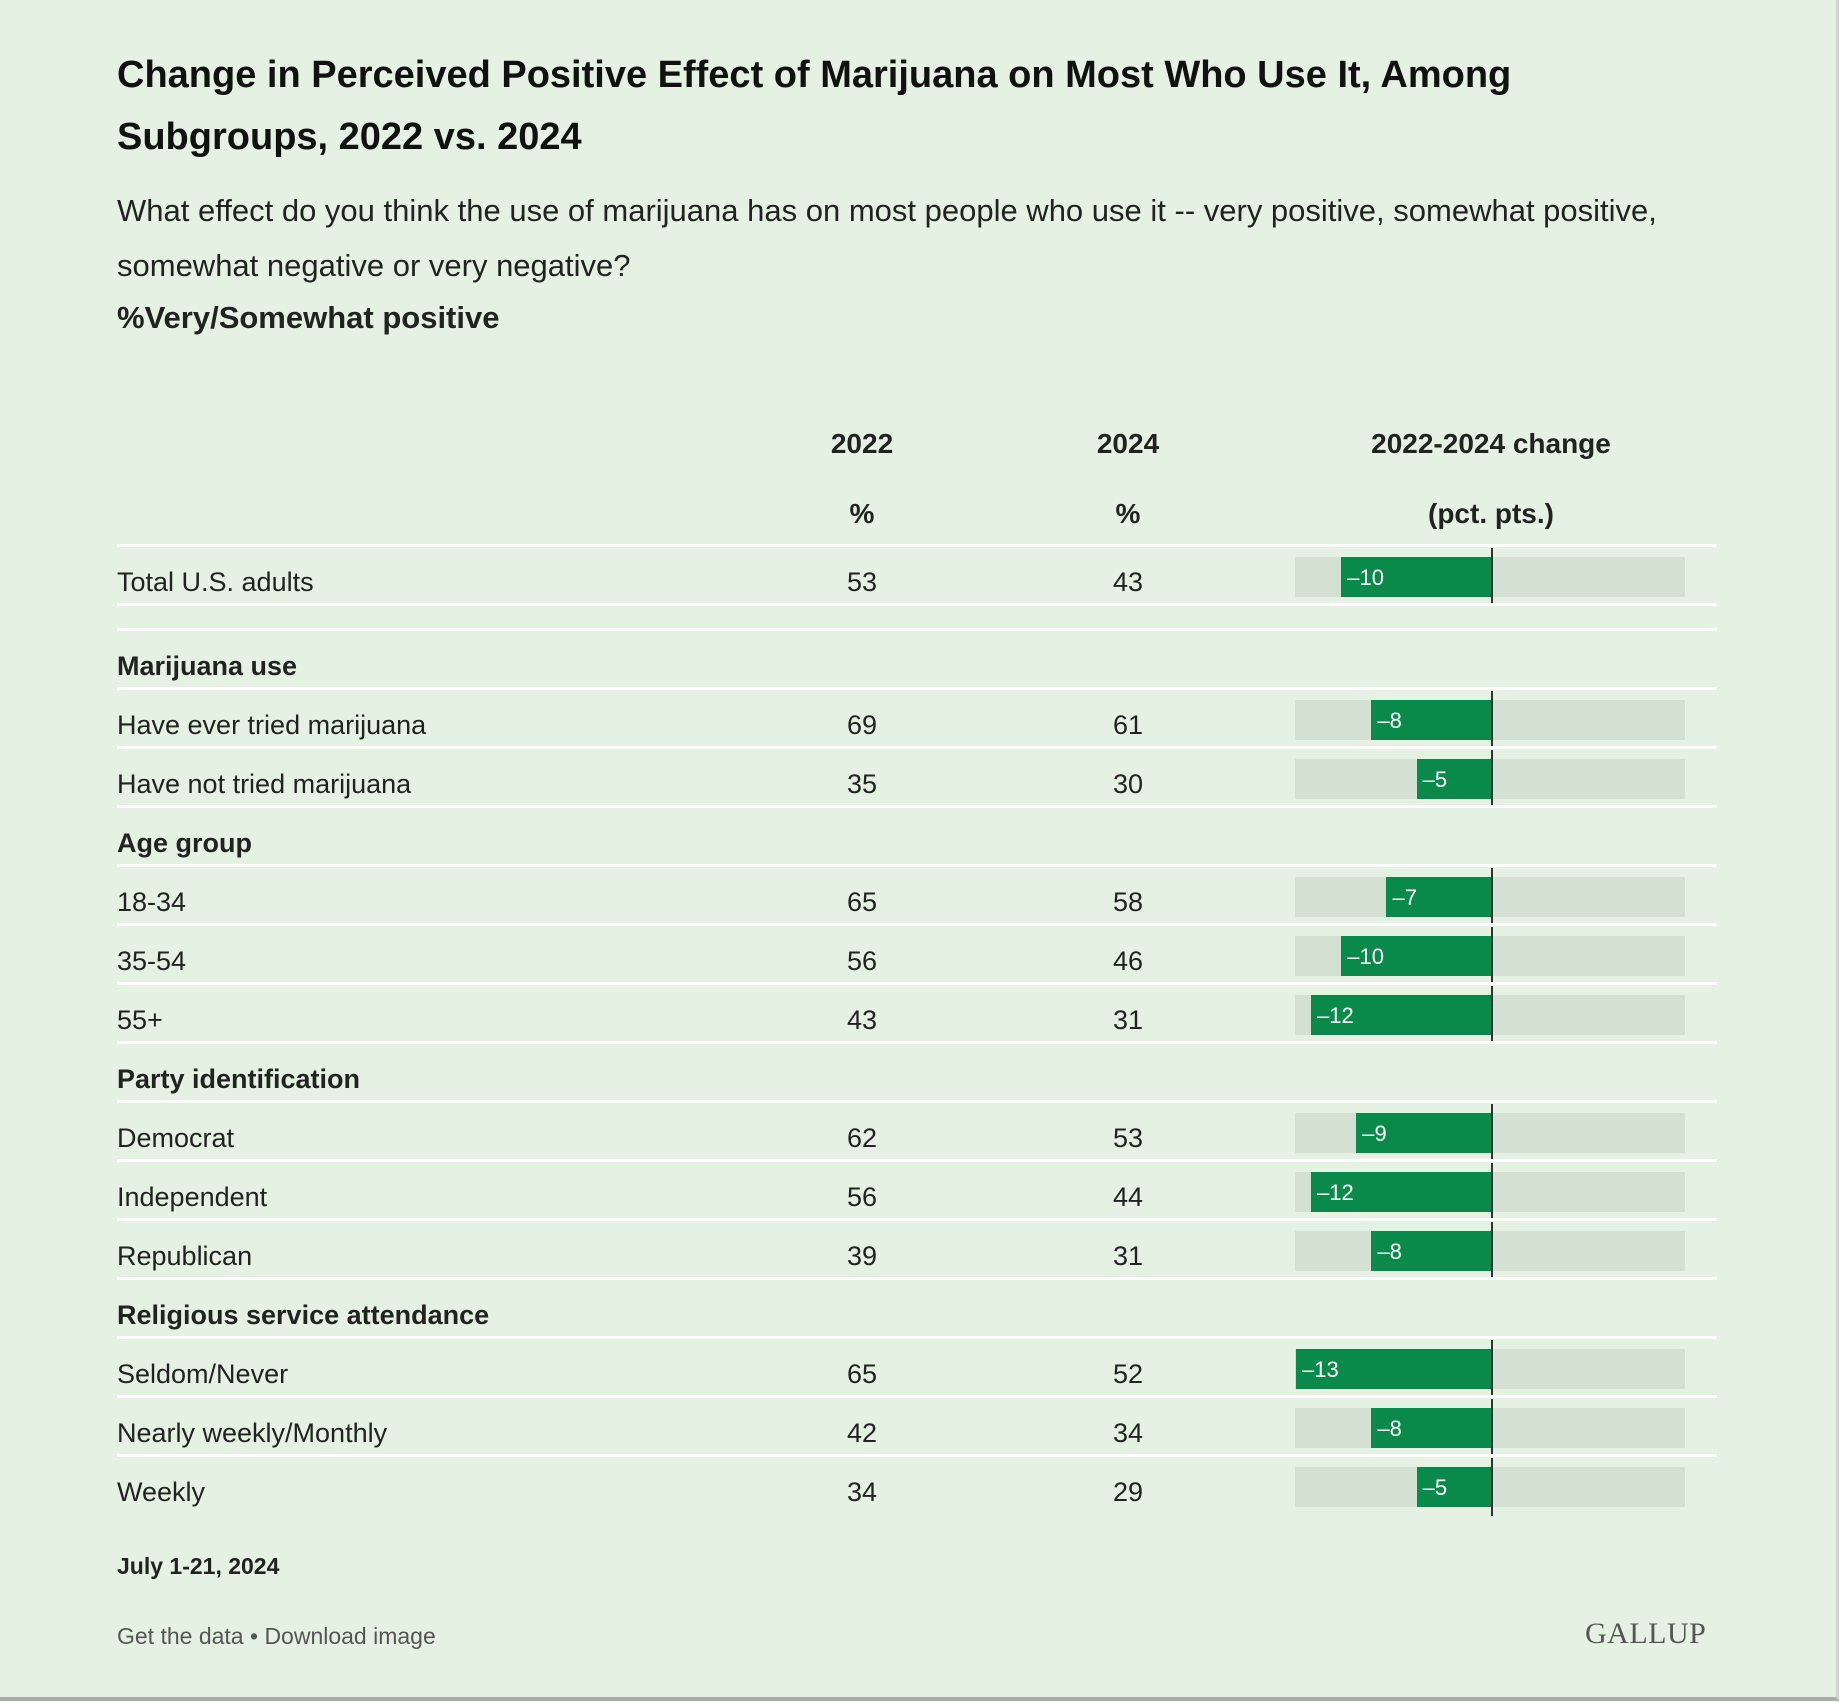 The image size is (1840, 1702). I want to click on change-bar-label: –12, so click(1335, 1015).